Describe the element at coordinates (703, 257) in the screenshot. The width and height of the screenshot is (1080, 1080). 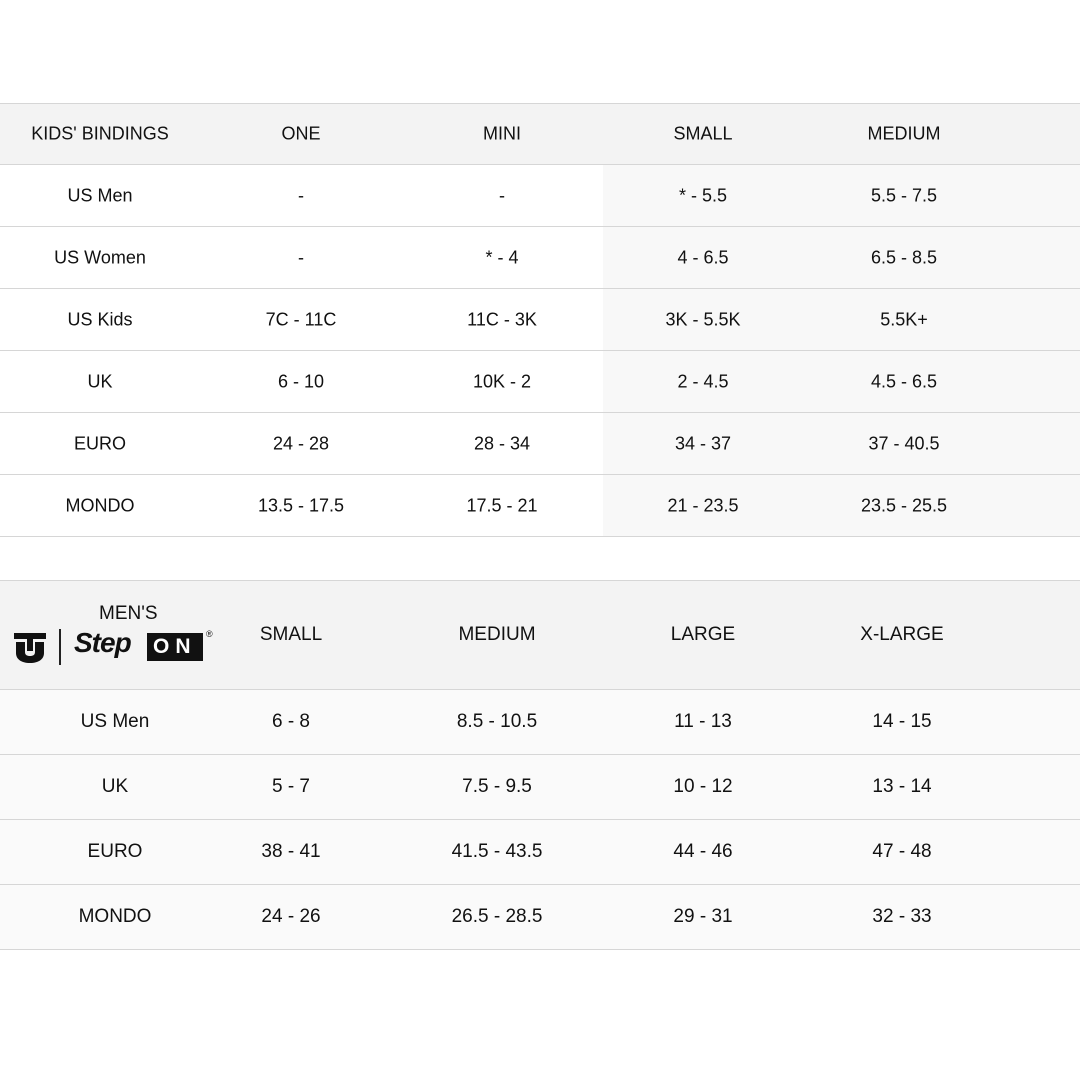
I see `size-cell: 4 - 6.5` at that location.